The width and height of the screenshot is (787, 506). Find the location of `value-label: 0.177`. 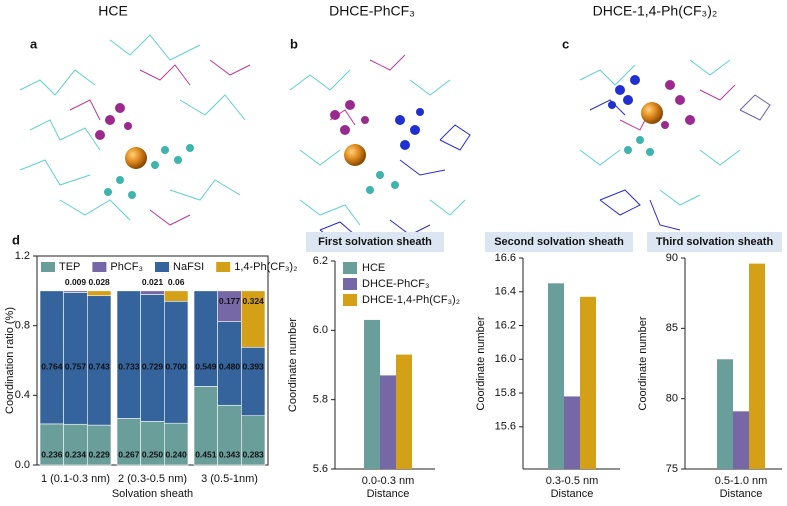

value-label: 0.177 is located at coordinates (230, 301).